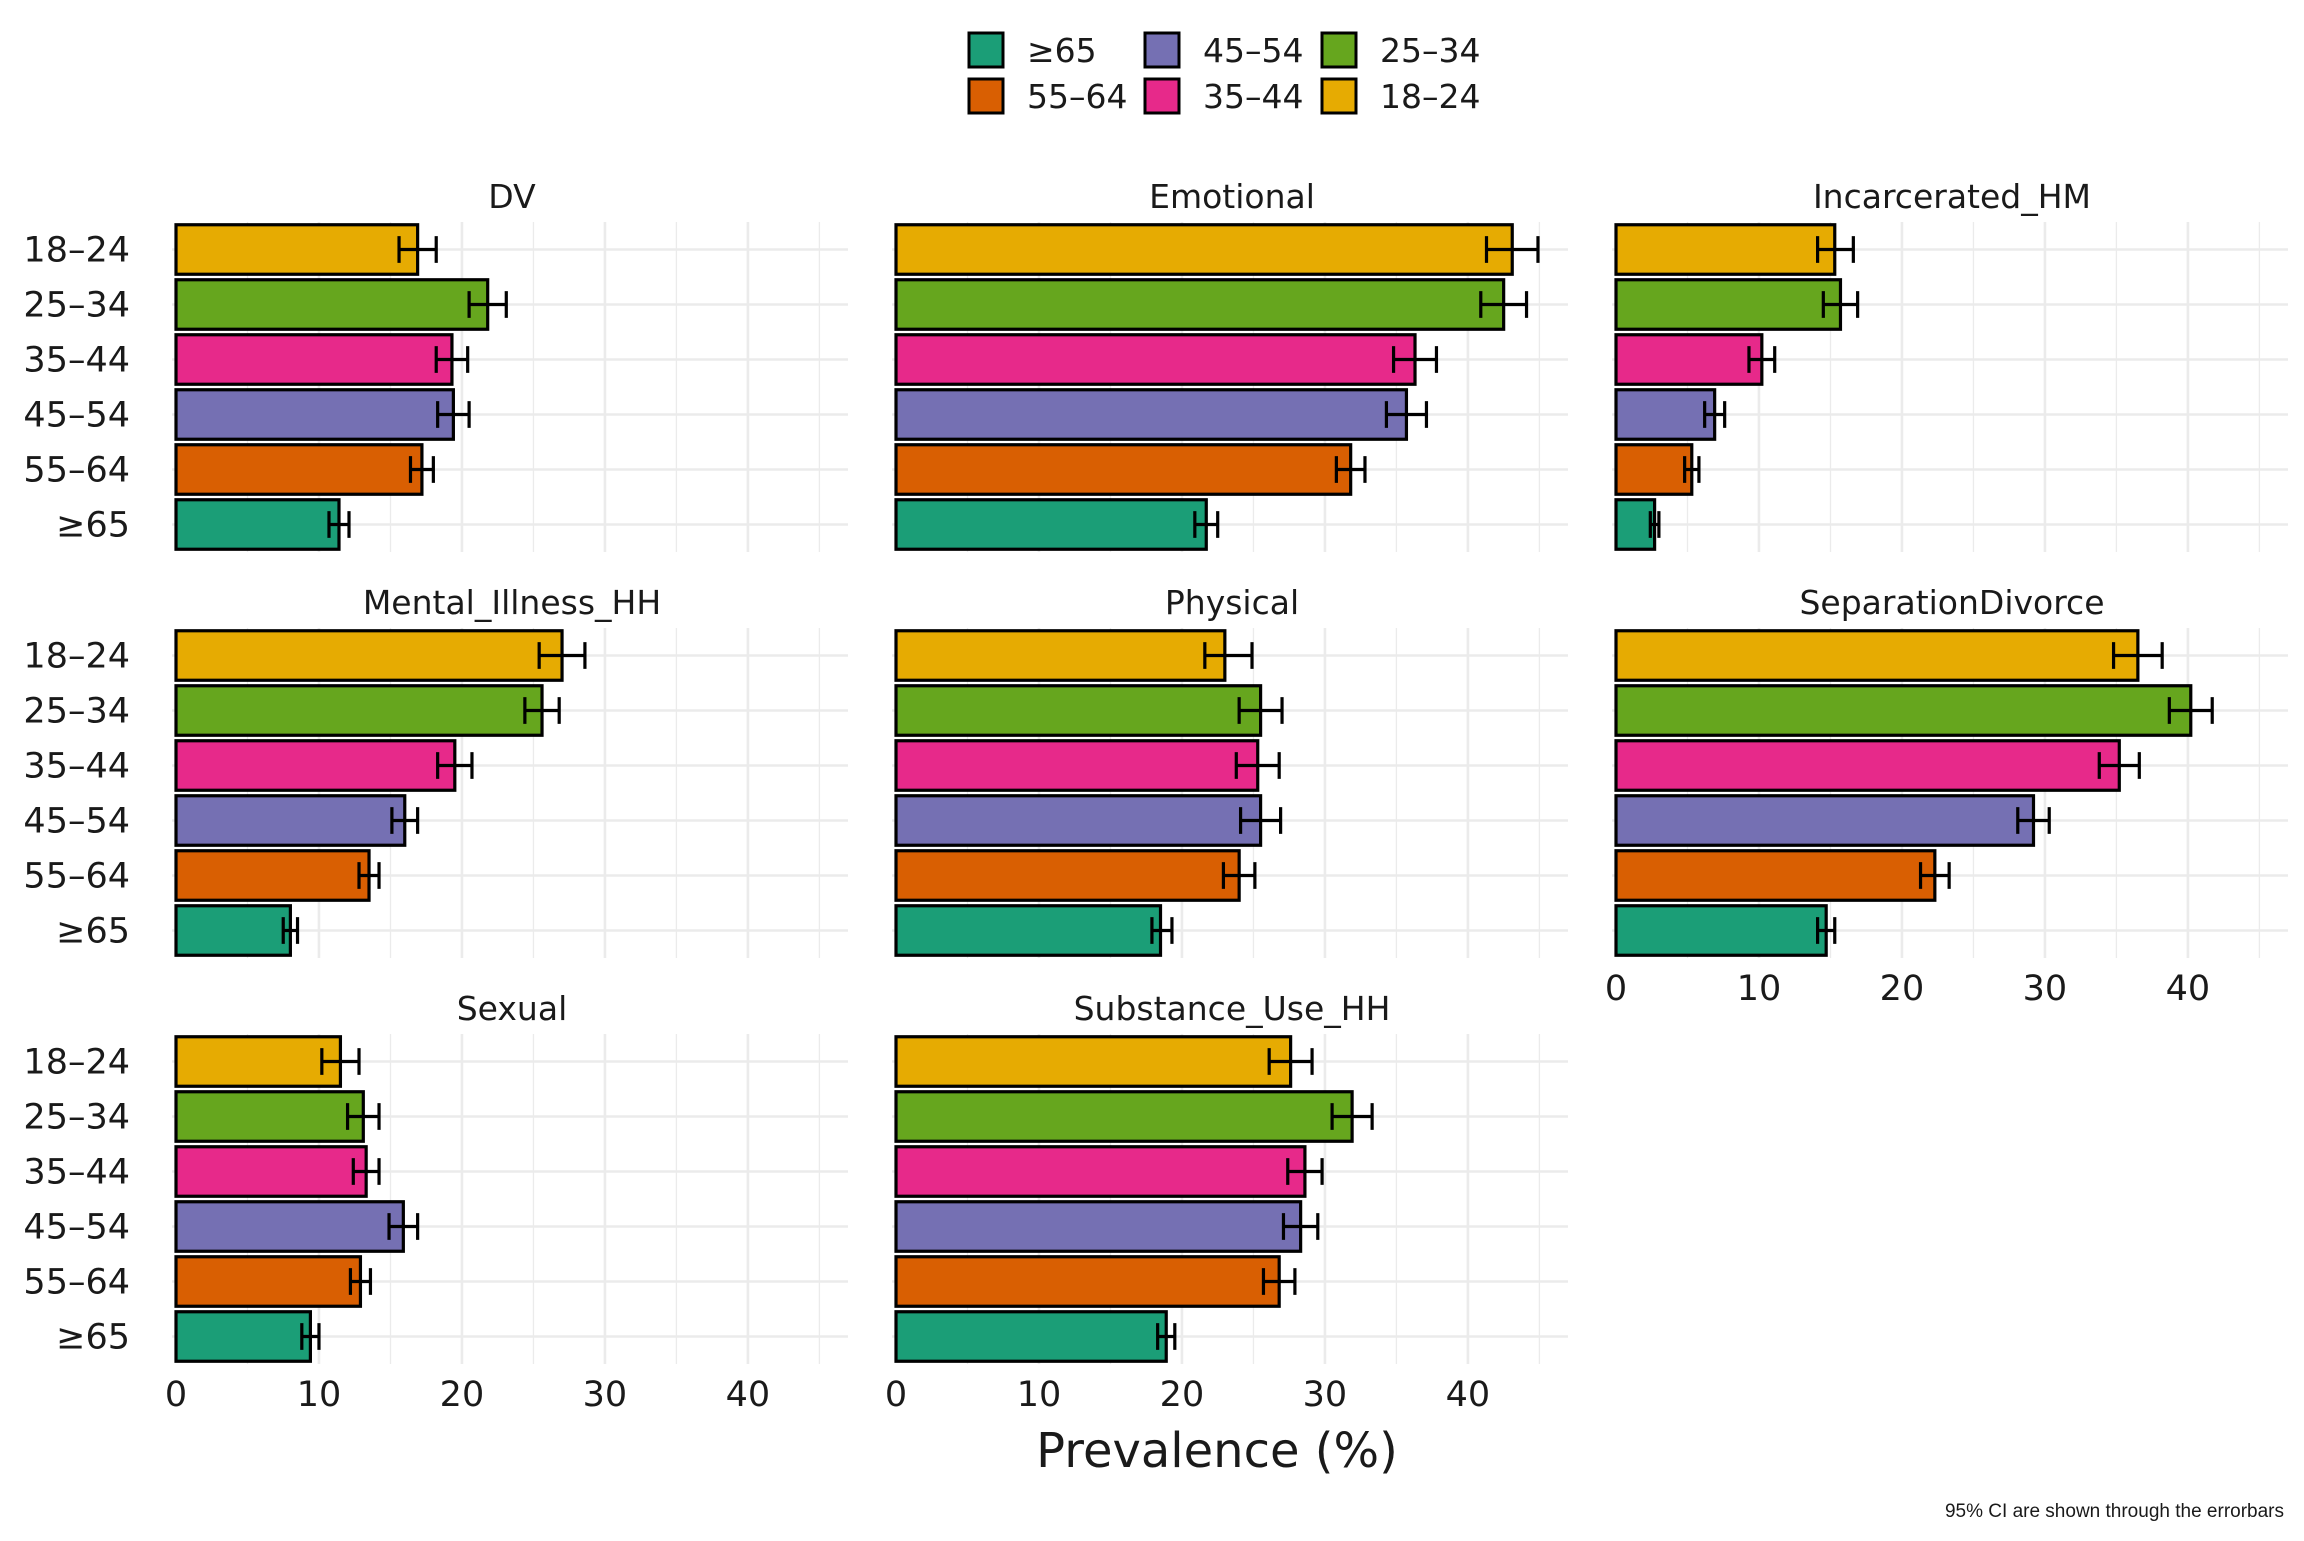  What do you see at coordinates (1952, 196) in the screenshot?
I see `panel-title: Incarcerated_HM` at bounding box center [1952, 196].